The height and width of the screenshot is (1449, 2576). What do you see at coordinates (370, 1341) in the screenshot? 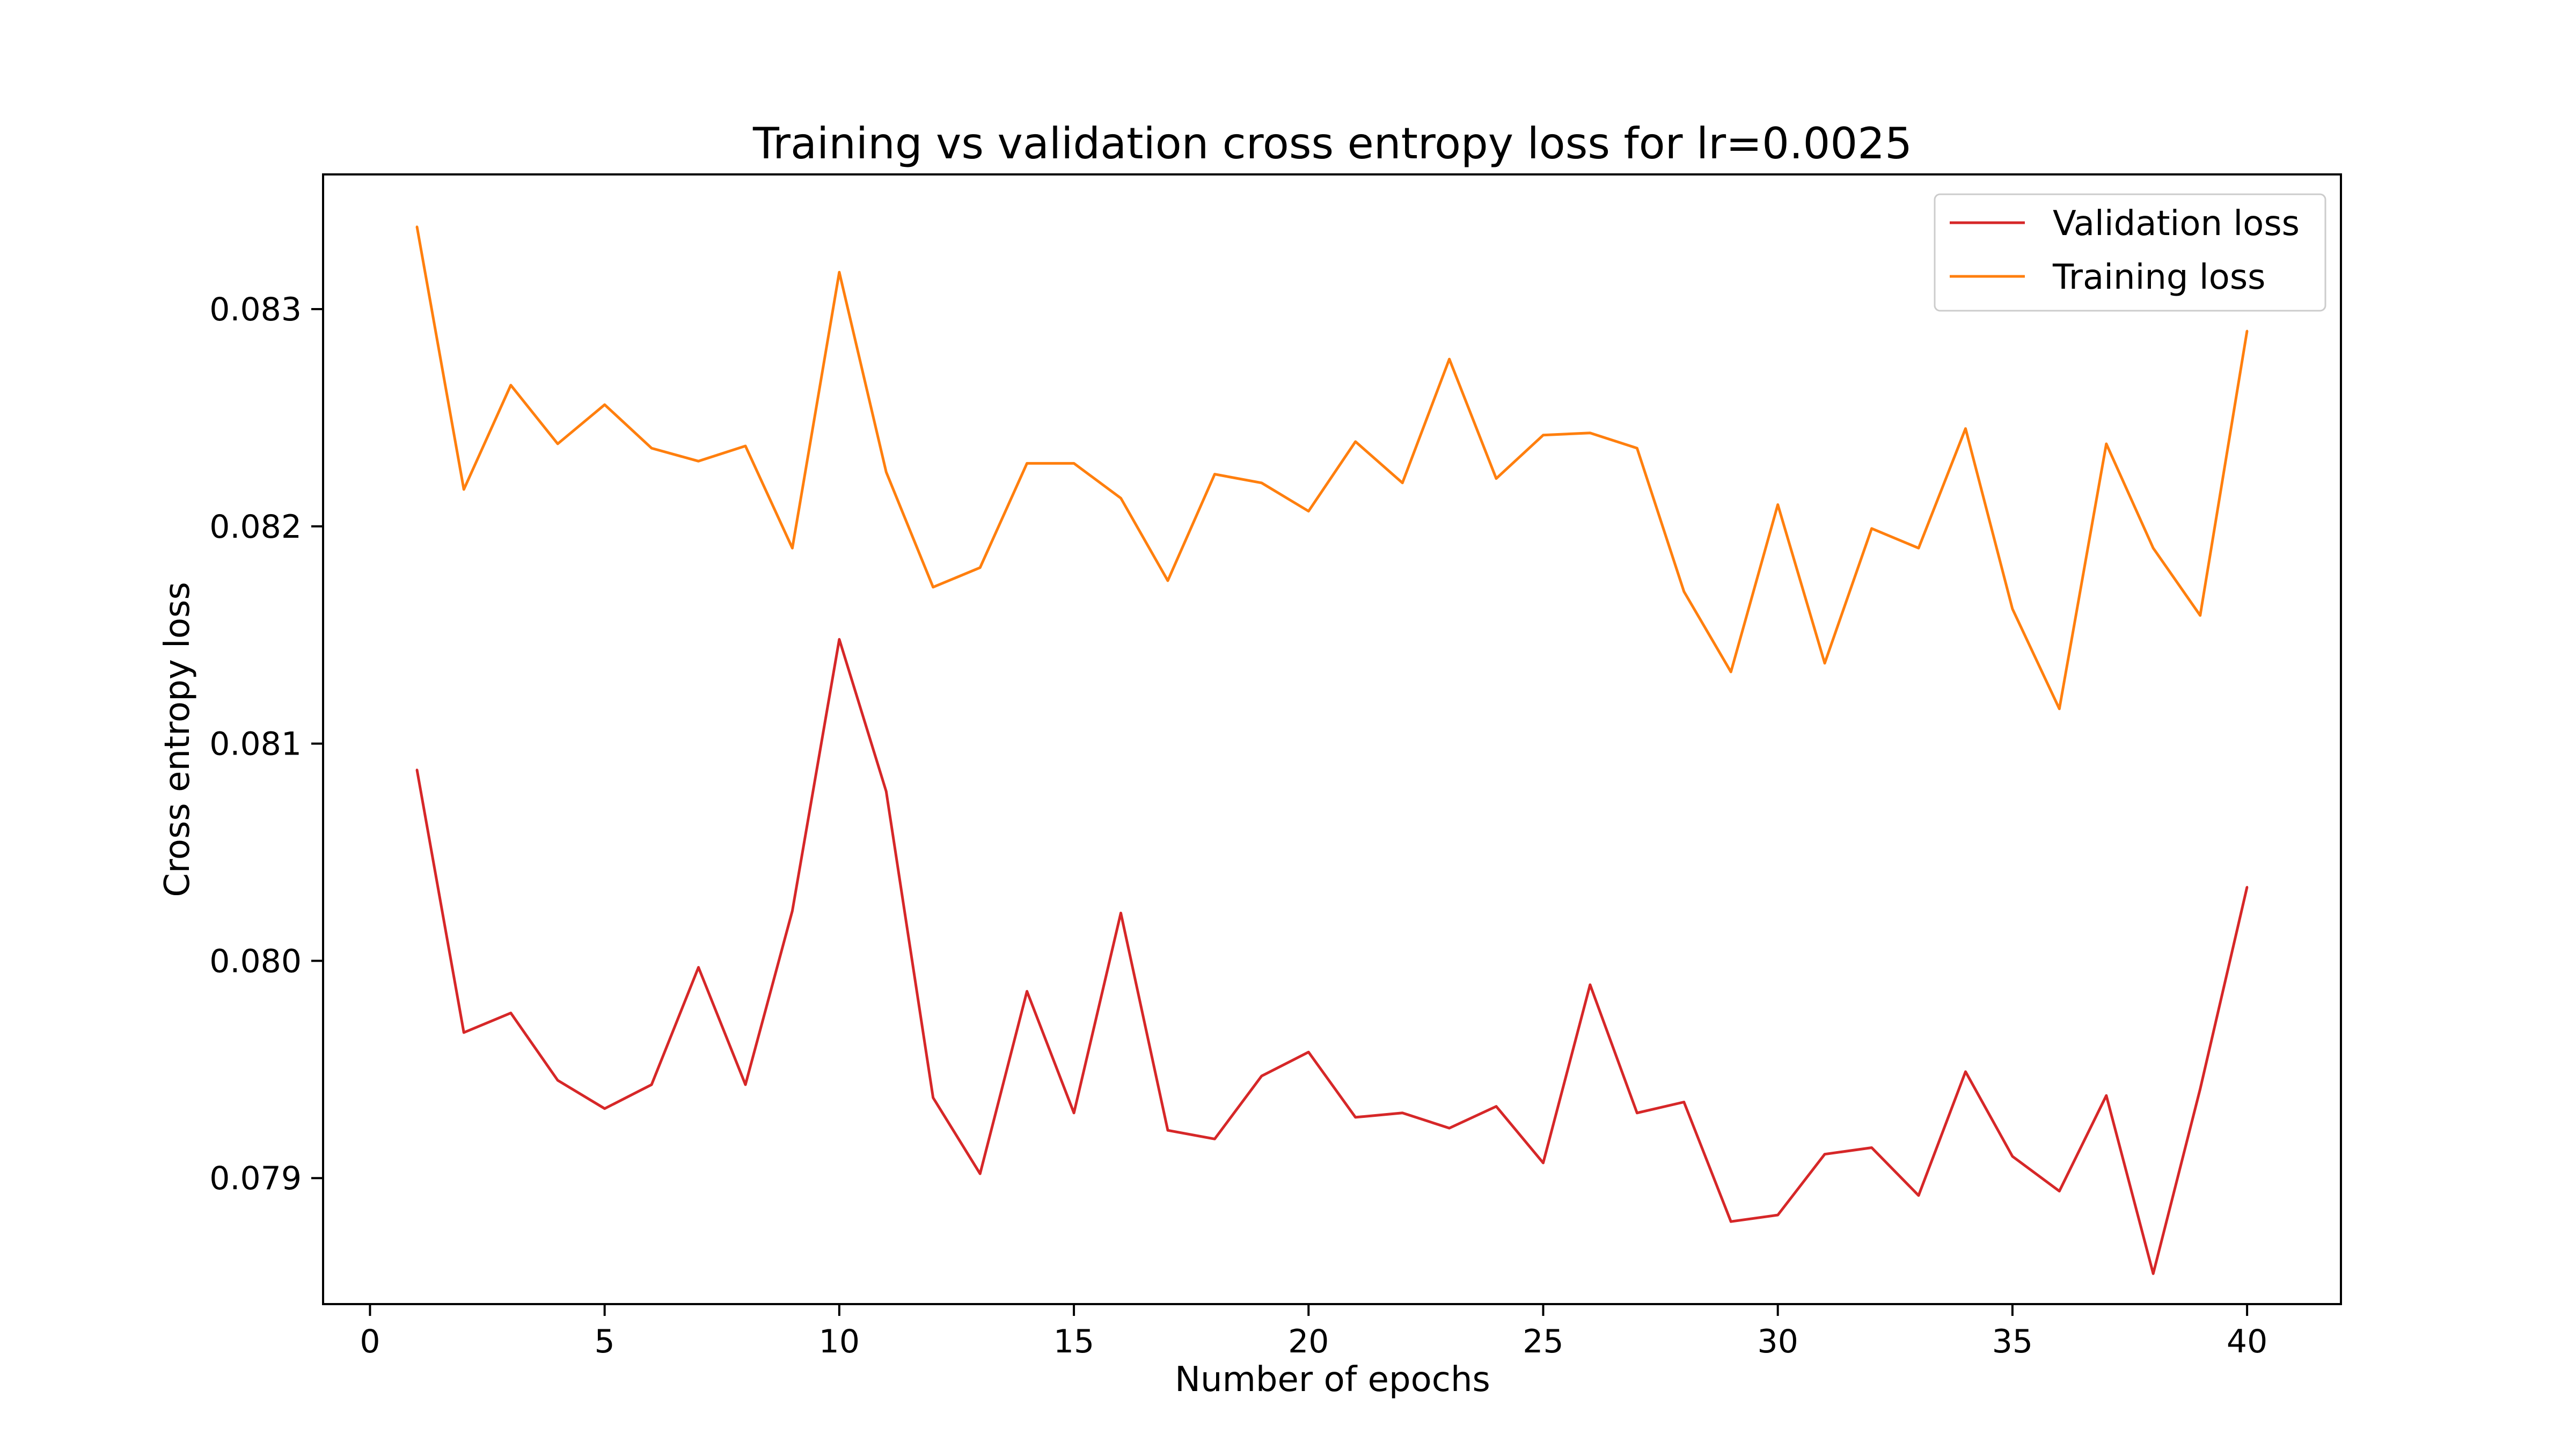
I see `x-tick-label: 0` at bounding box center [370, 1341].